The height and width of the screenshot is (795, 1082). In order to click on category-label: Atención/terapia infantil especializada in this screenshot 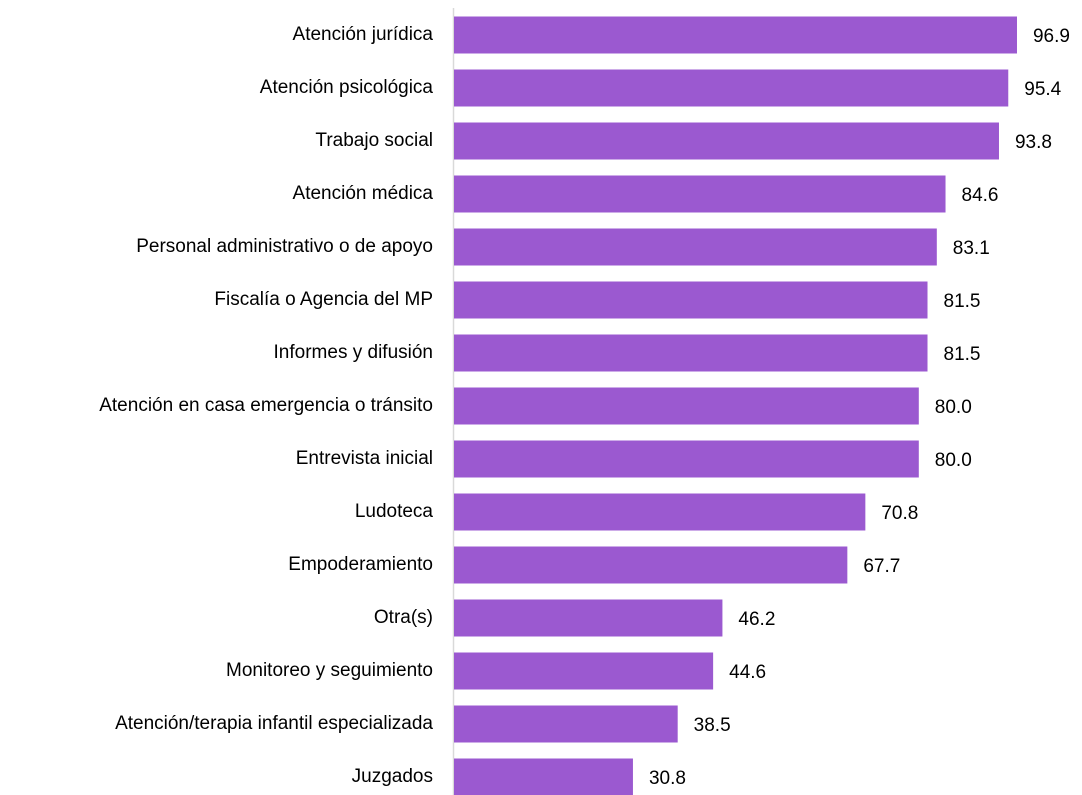, I will do `click(274, 723)`.